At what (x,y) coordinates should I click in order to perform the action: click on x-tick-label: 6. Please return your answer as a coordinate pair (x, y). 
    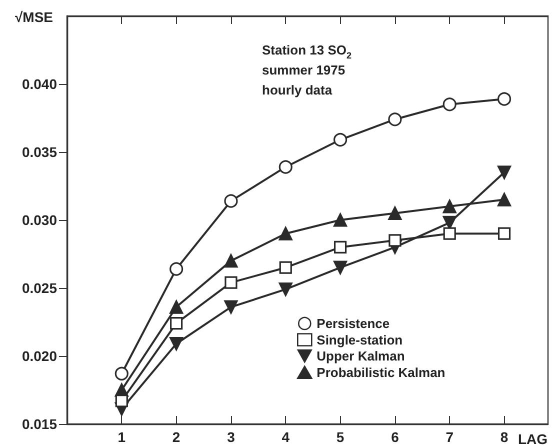
    Looking at the image, I should click on (395, 437).